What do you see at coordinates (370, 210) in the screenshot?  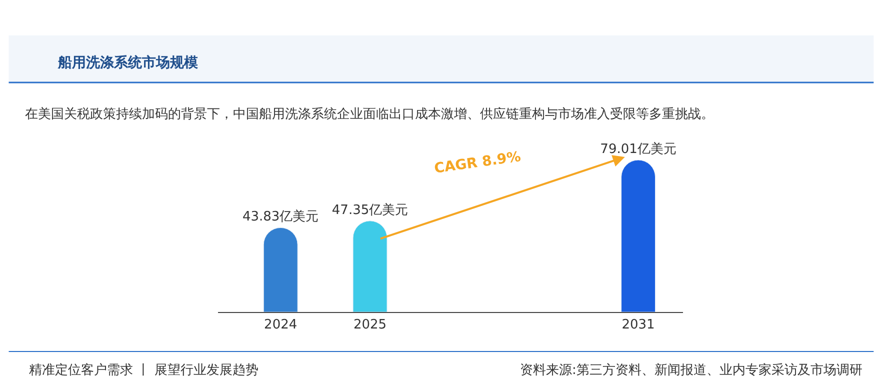 I see `data-label: 47.35亿美元` at bounding box center [370, 210].